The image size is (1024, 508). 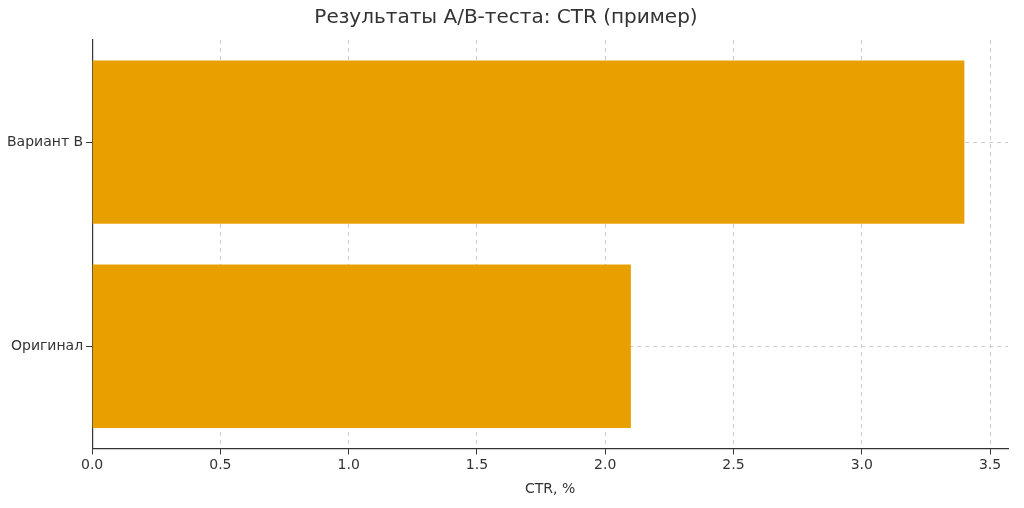 I want to click on x-tick-label: 2.0, so click(x=605, y=464).